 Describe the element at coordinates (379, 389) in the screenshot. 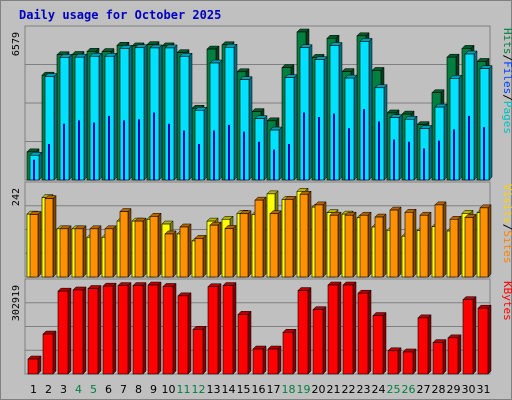

I see `x-tick-label-24: 24` at that location.